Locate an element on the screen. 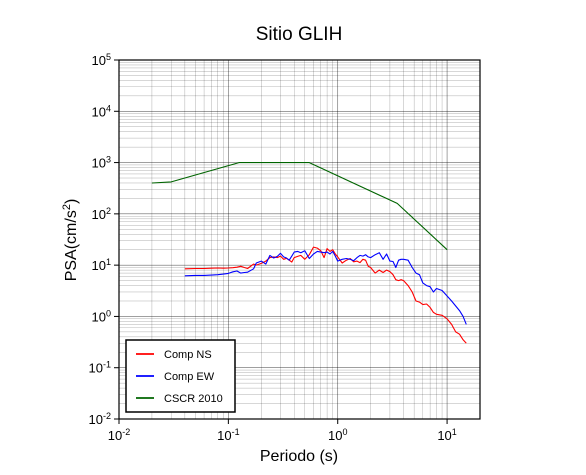 This screenshot has height=475, width=586. legend-label-comp-ns: Comp NS is located at coordinates (188, 355).